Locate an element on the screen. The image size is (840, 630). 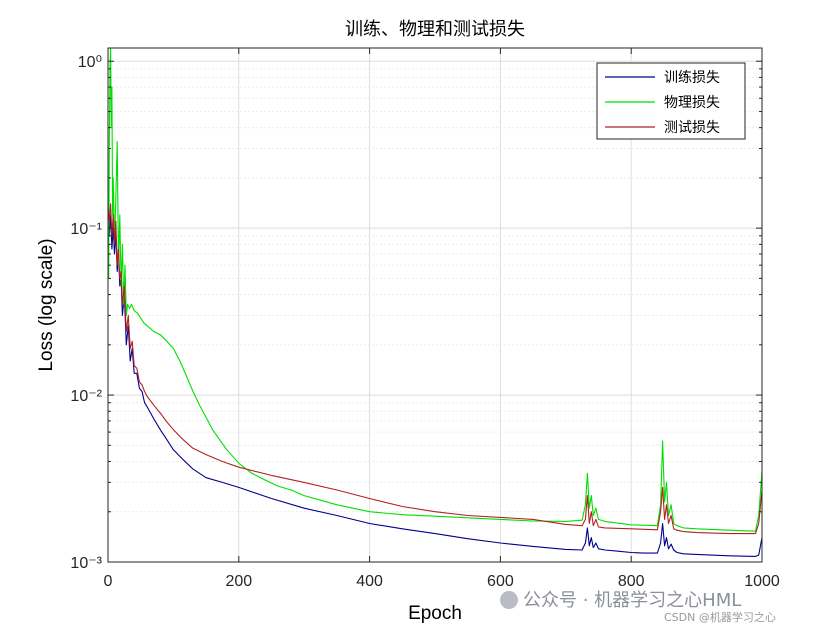
x-tick-label: 600 is located at coordinates (500, 581).